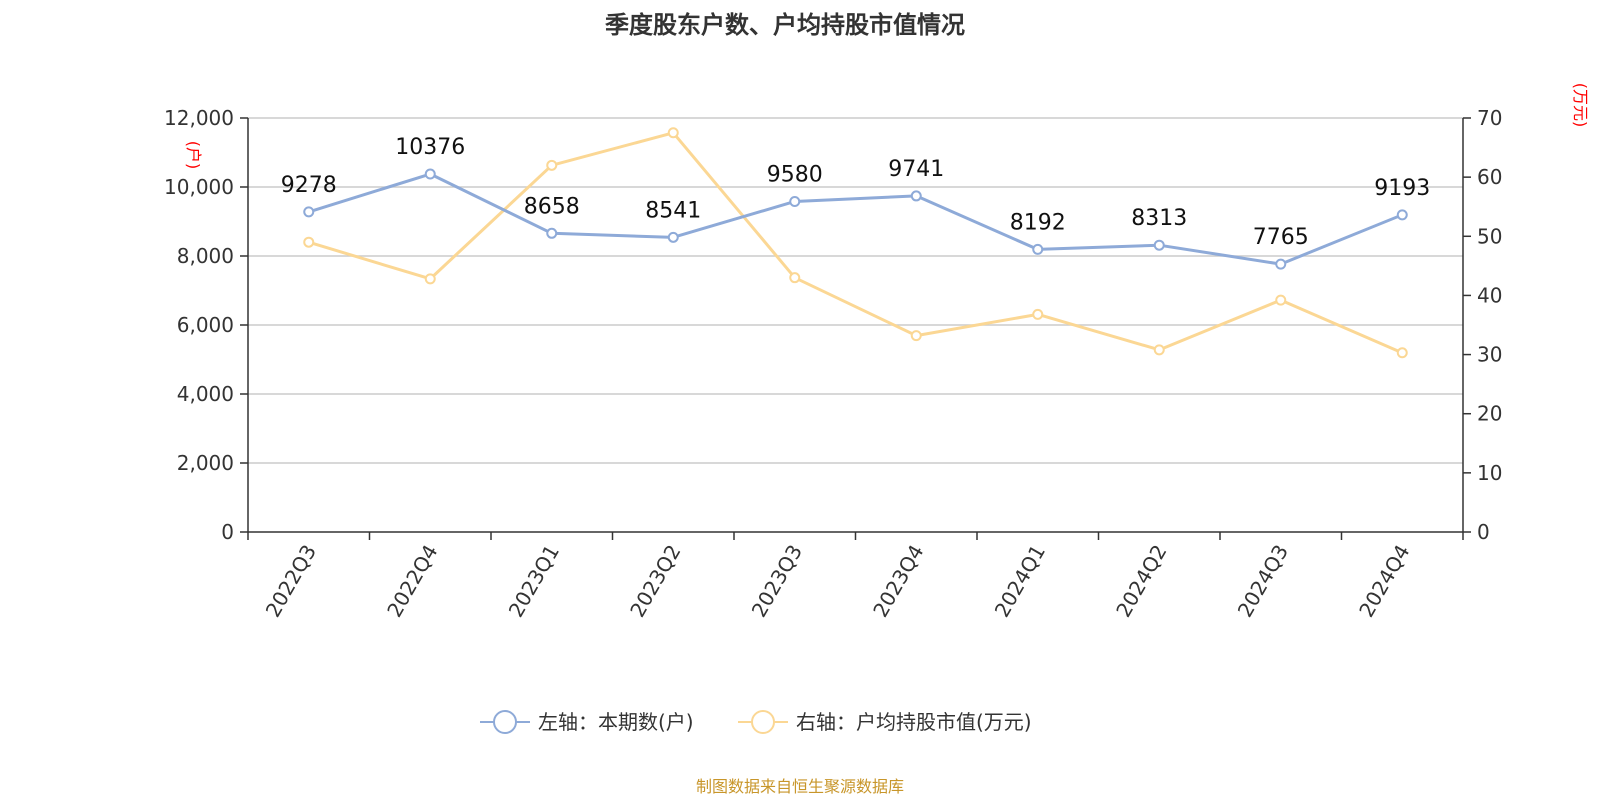 The height and width of the screenshot is (800, 1600). Describe the element at coordinates (205, 463) in the screenshot. I see `left-axis-tick-label: 2,000` at that location.